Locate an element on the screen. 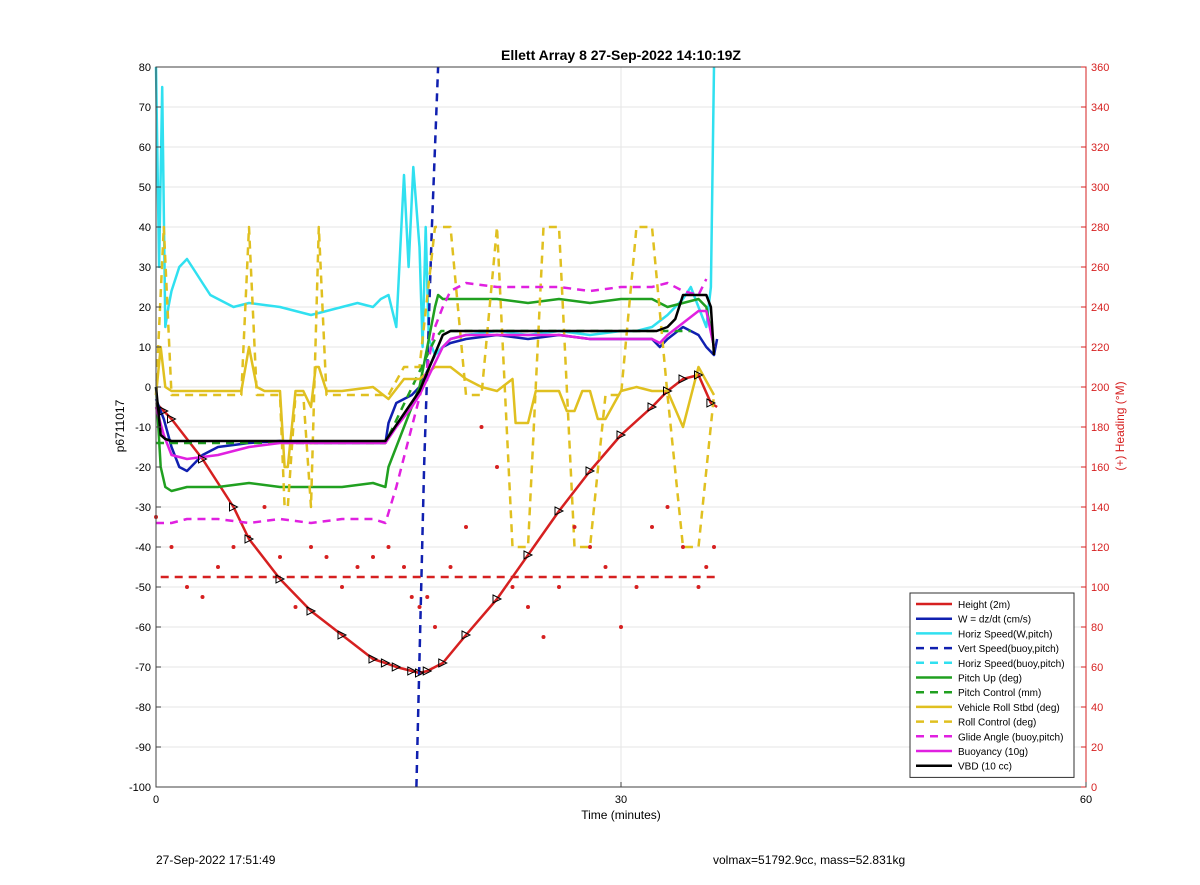 This screenshot has height=885, width=1200. y-tick-label: 30 is located at coordinates (145, 268).